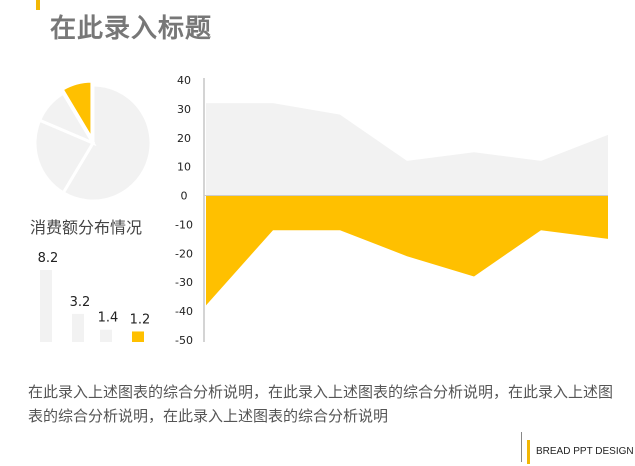 The width and height of the screenshot is (635, 466). I want to click on footer-accent-bar, so click(528, 452).